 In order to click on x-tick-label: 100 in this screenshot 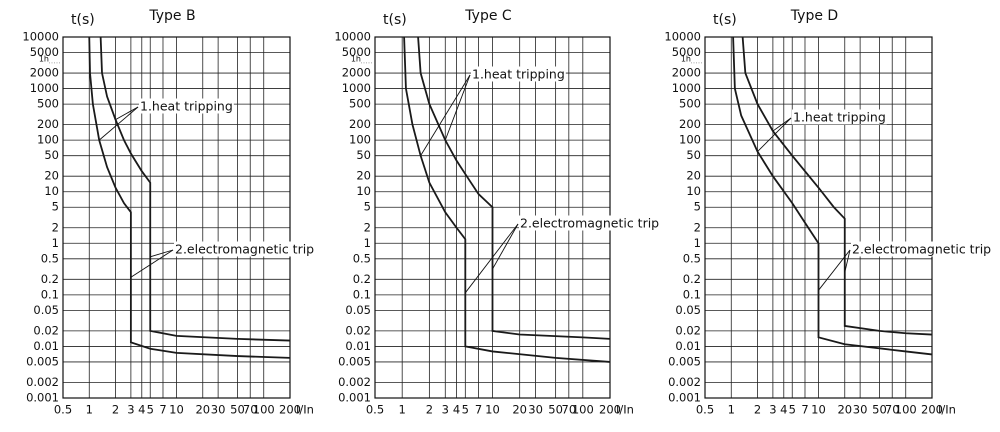, I will do `click(906, 410)`.